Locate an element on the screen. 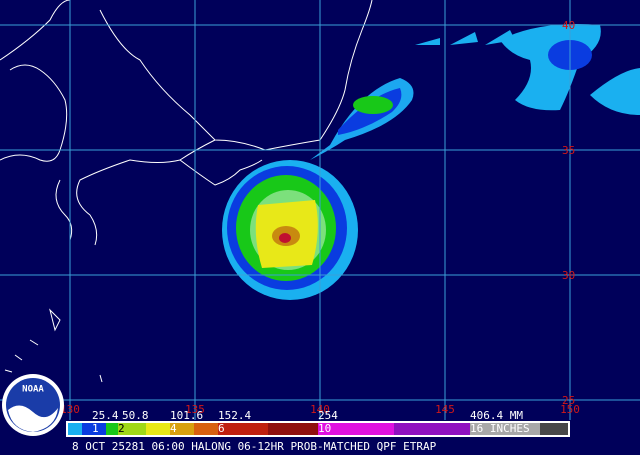 This screenshot has height=455, width=640. lat-label: 40 is located at coordinates (568, 25).